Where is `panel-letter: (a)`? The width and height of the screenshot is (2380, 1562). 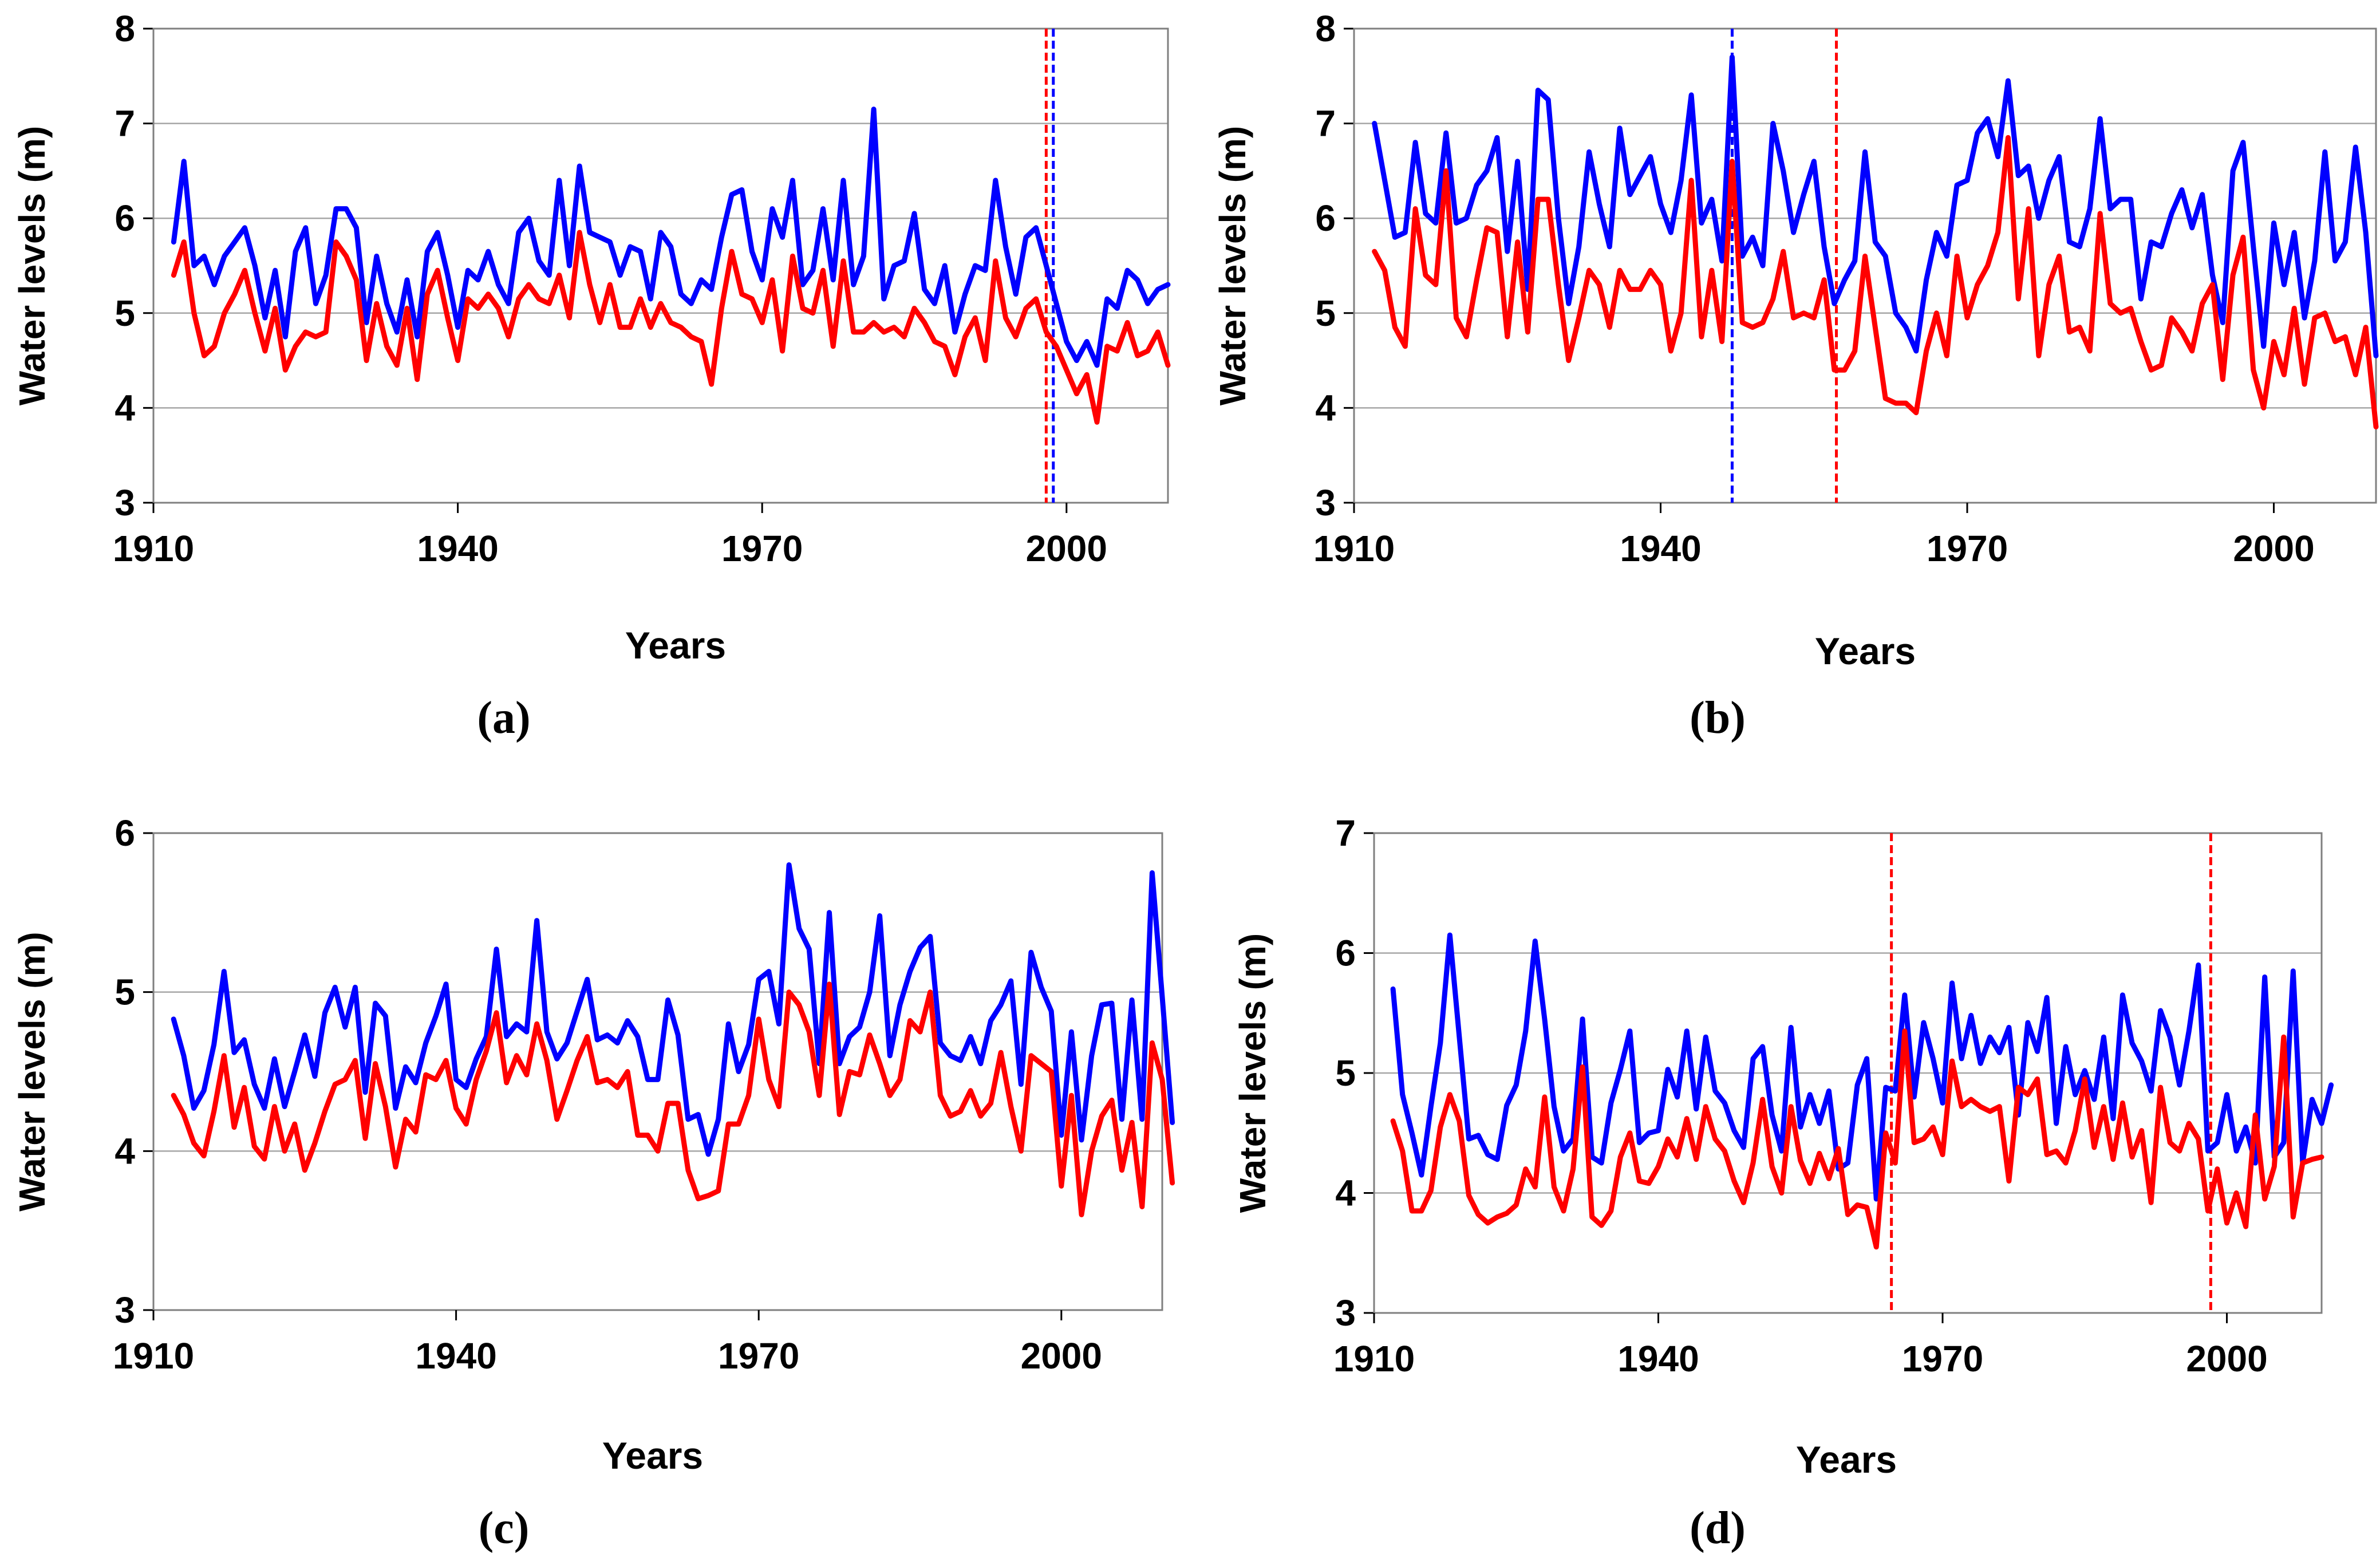
panel-letter: (a) is located at coordinates (504, 718).